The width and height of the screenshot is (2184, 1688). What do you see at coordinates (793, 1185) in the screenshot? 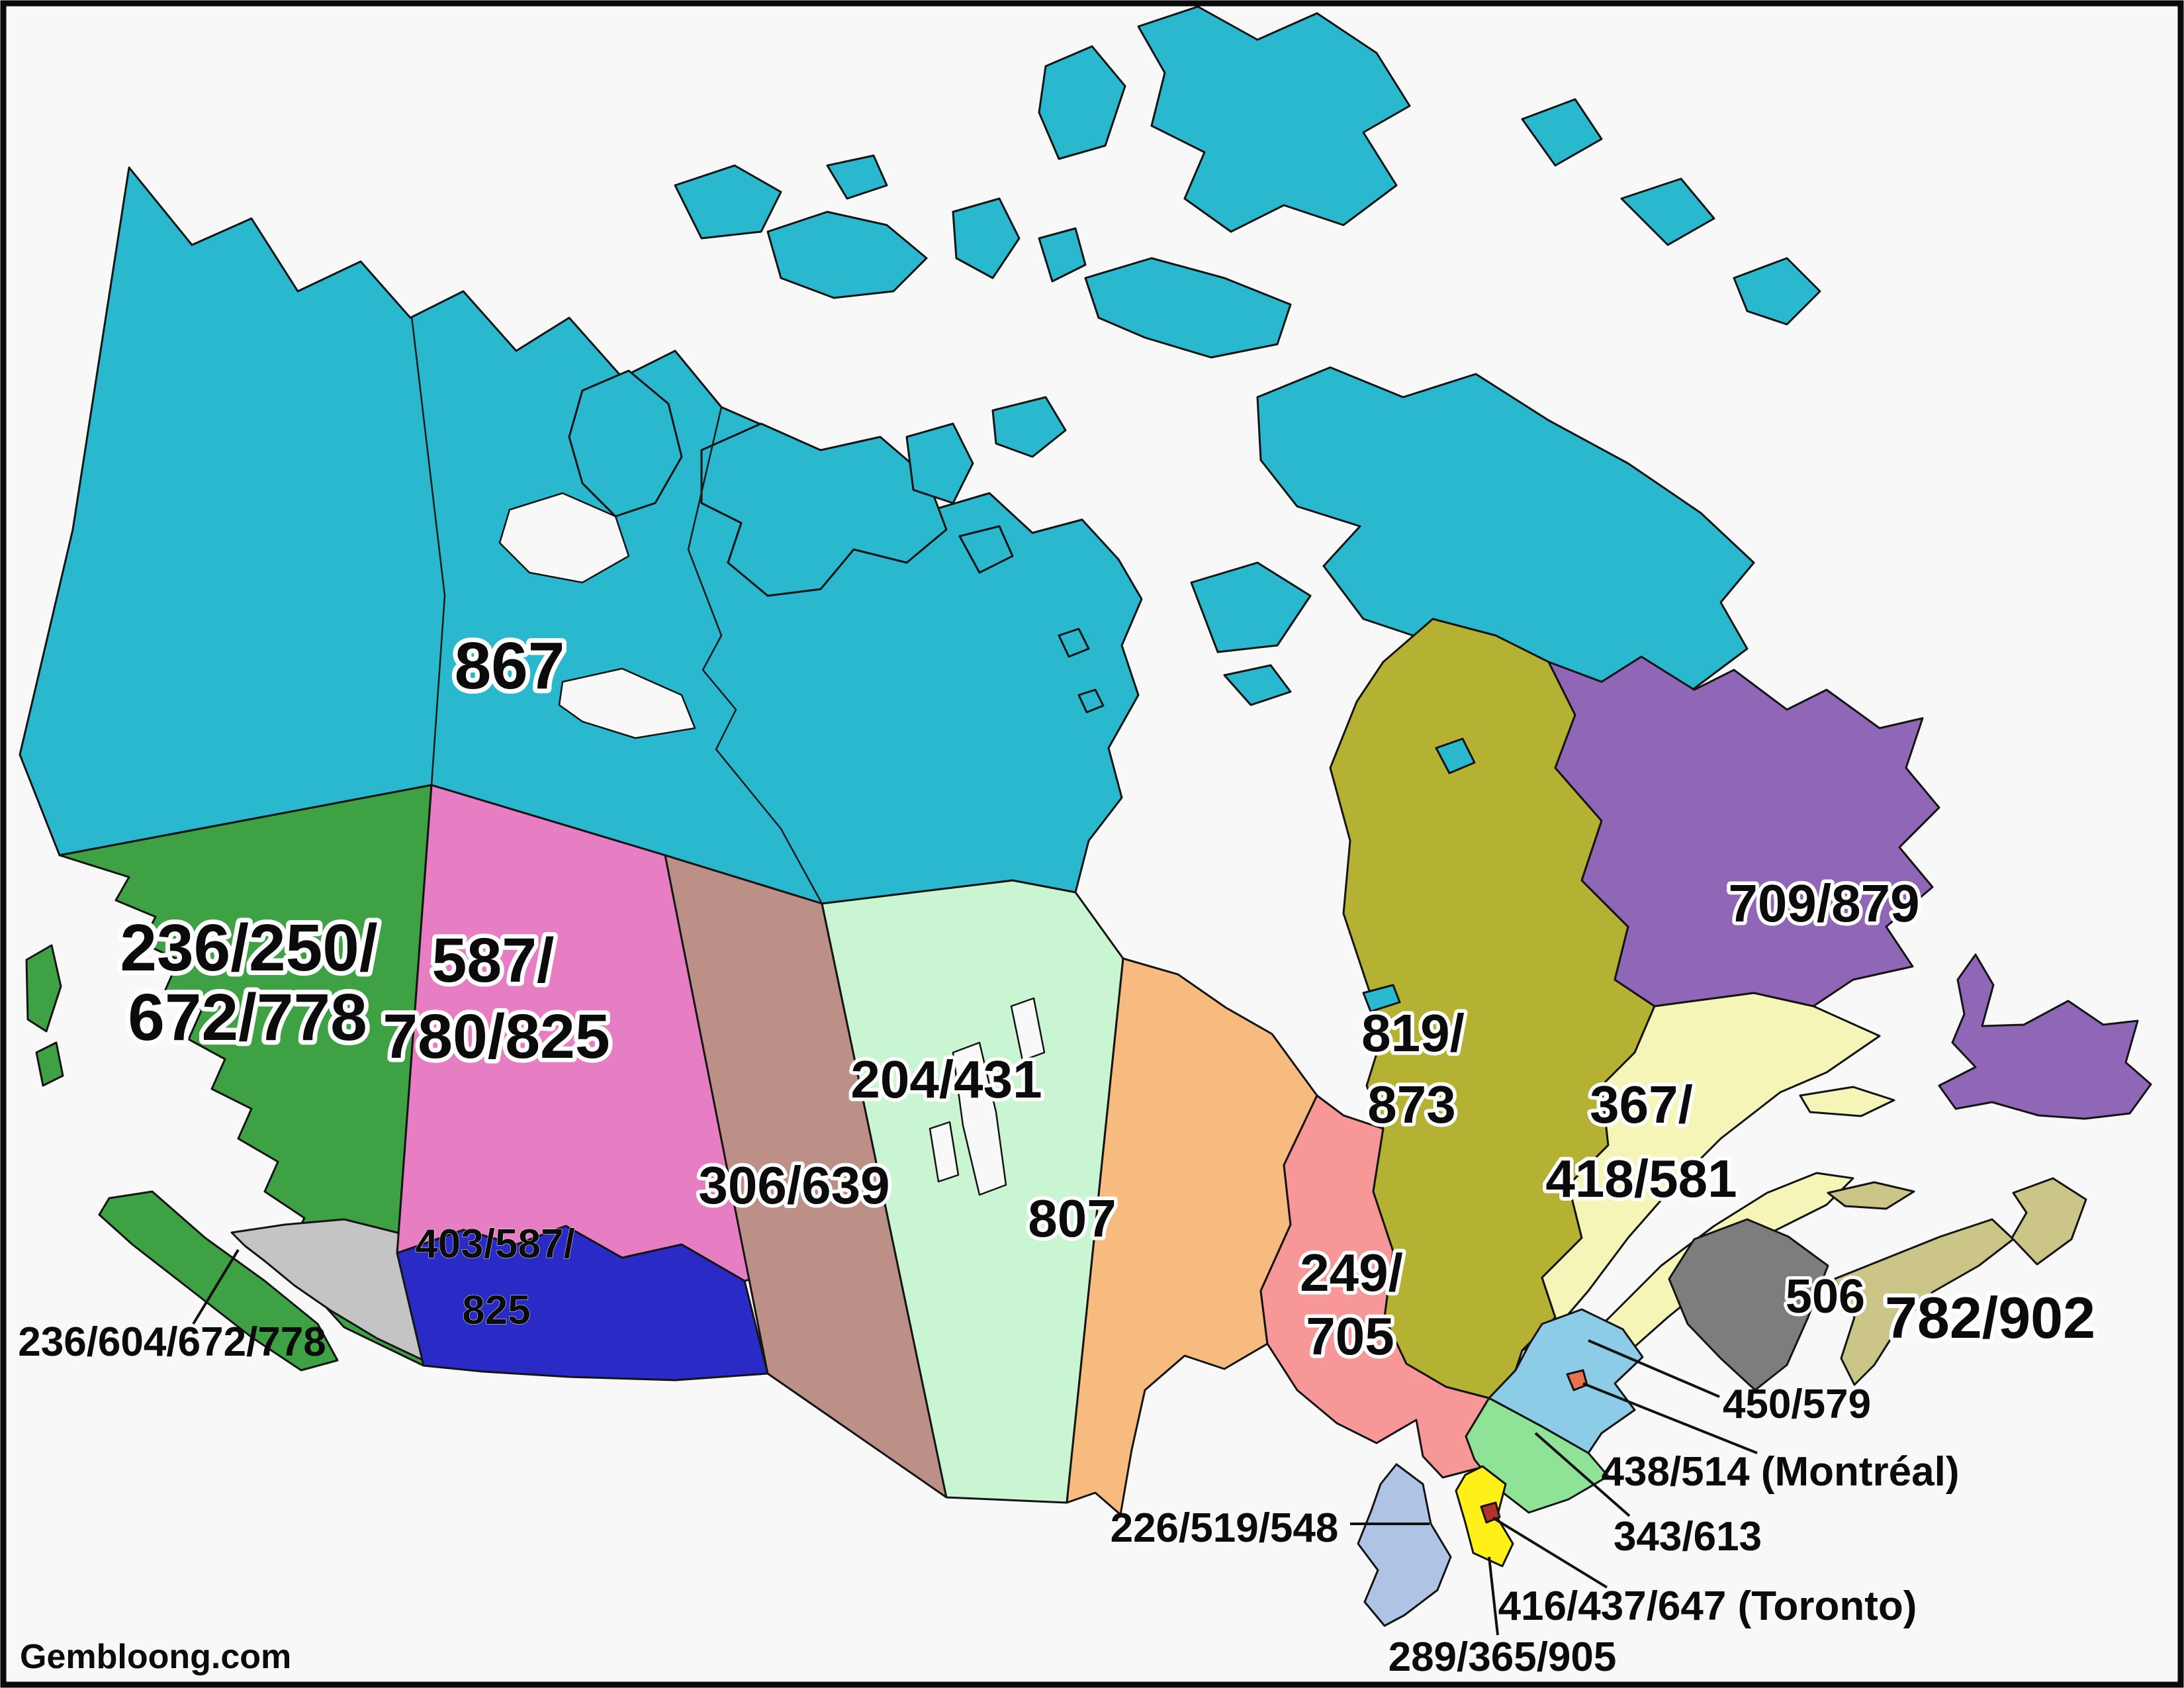
I see `label-saskatchewan: 306/639` at bounding box center [793, 1185].